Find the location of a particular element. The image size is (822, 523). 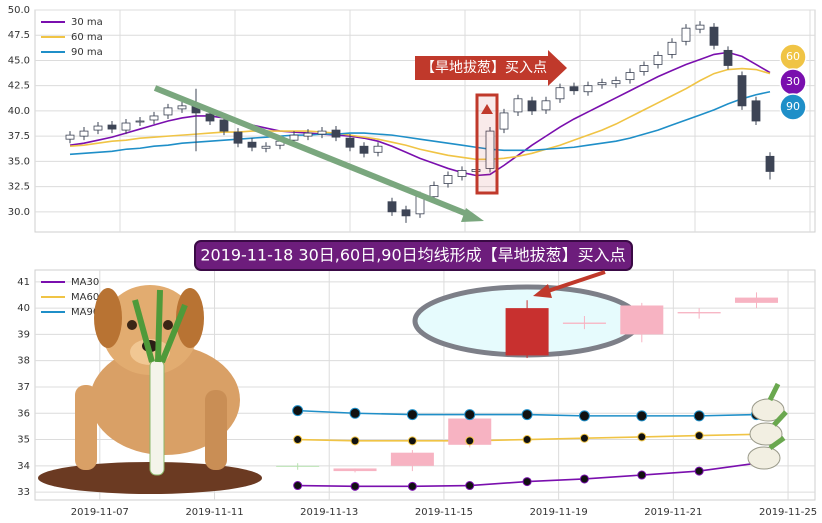

x-tick-label: 2019-11-07 is located at coordinates (100, 512).